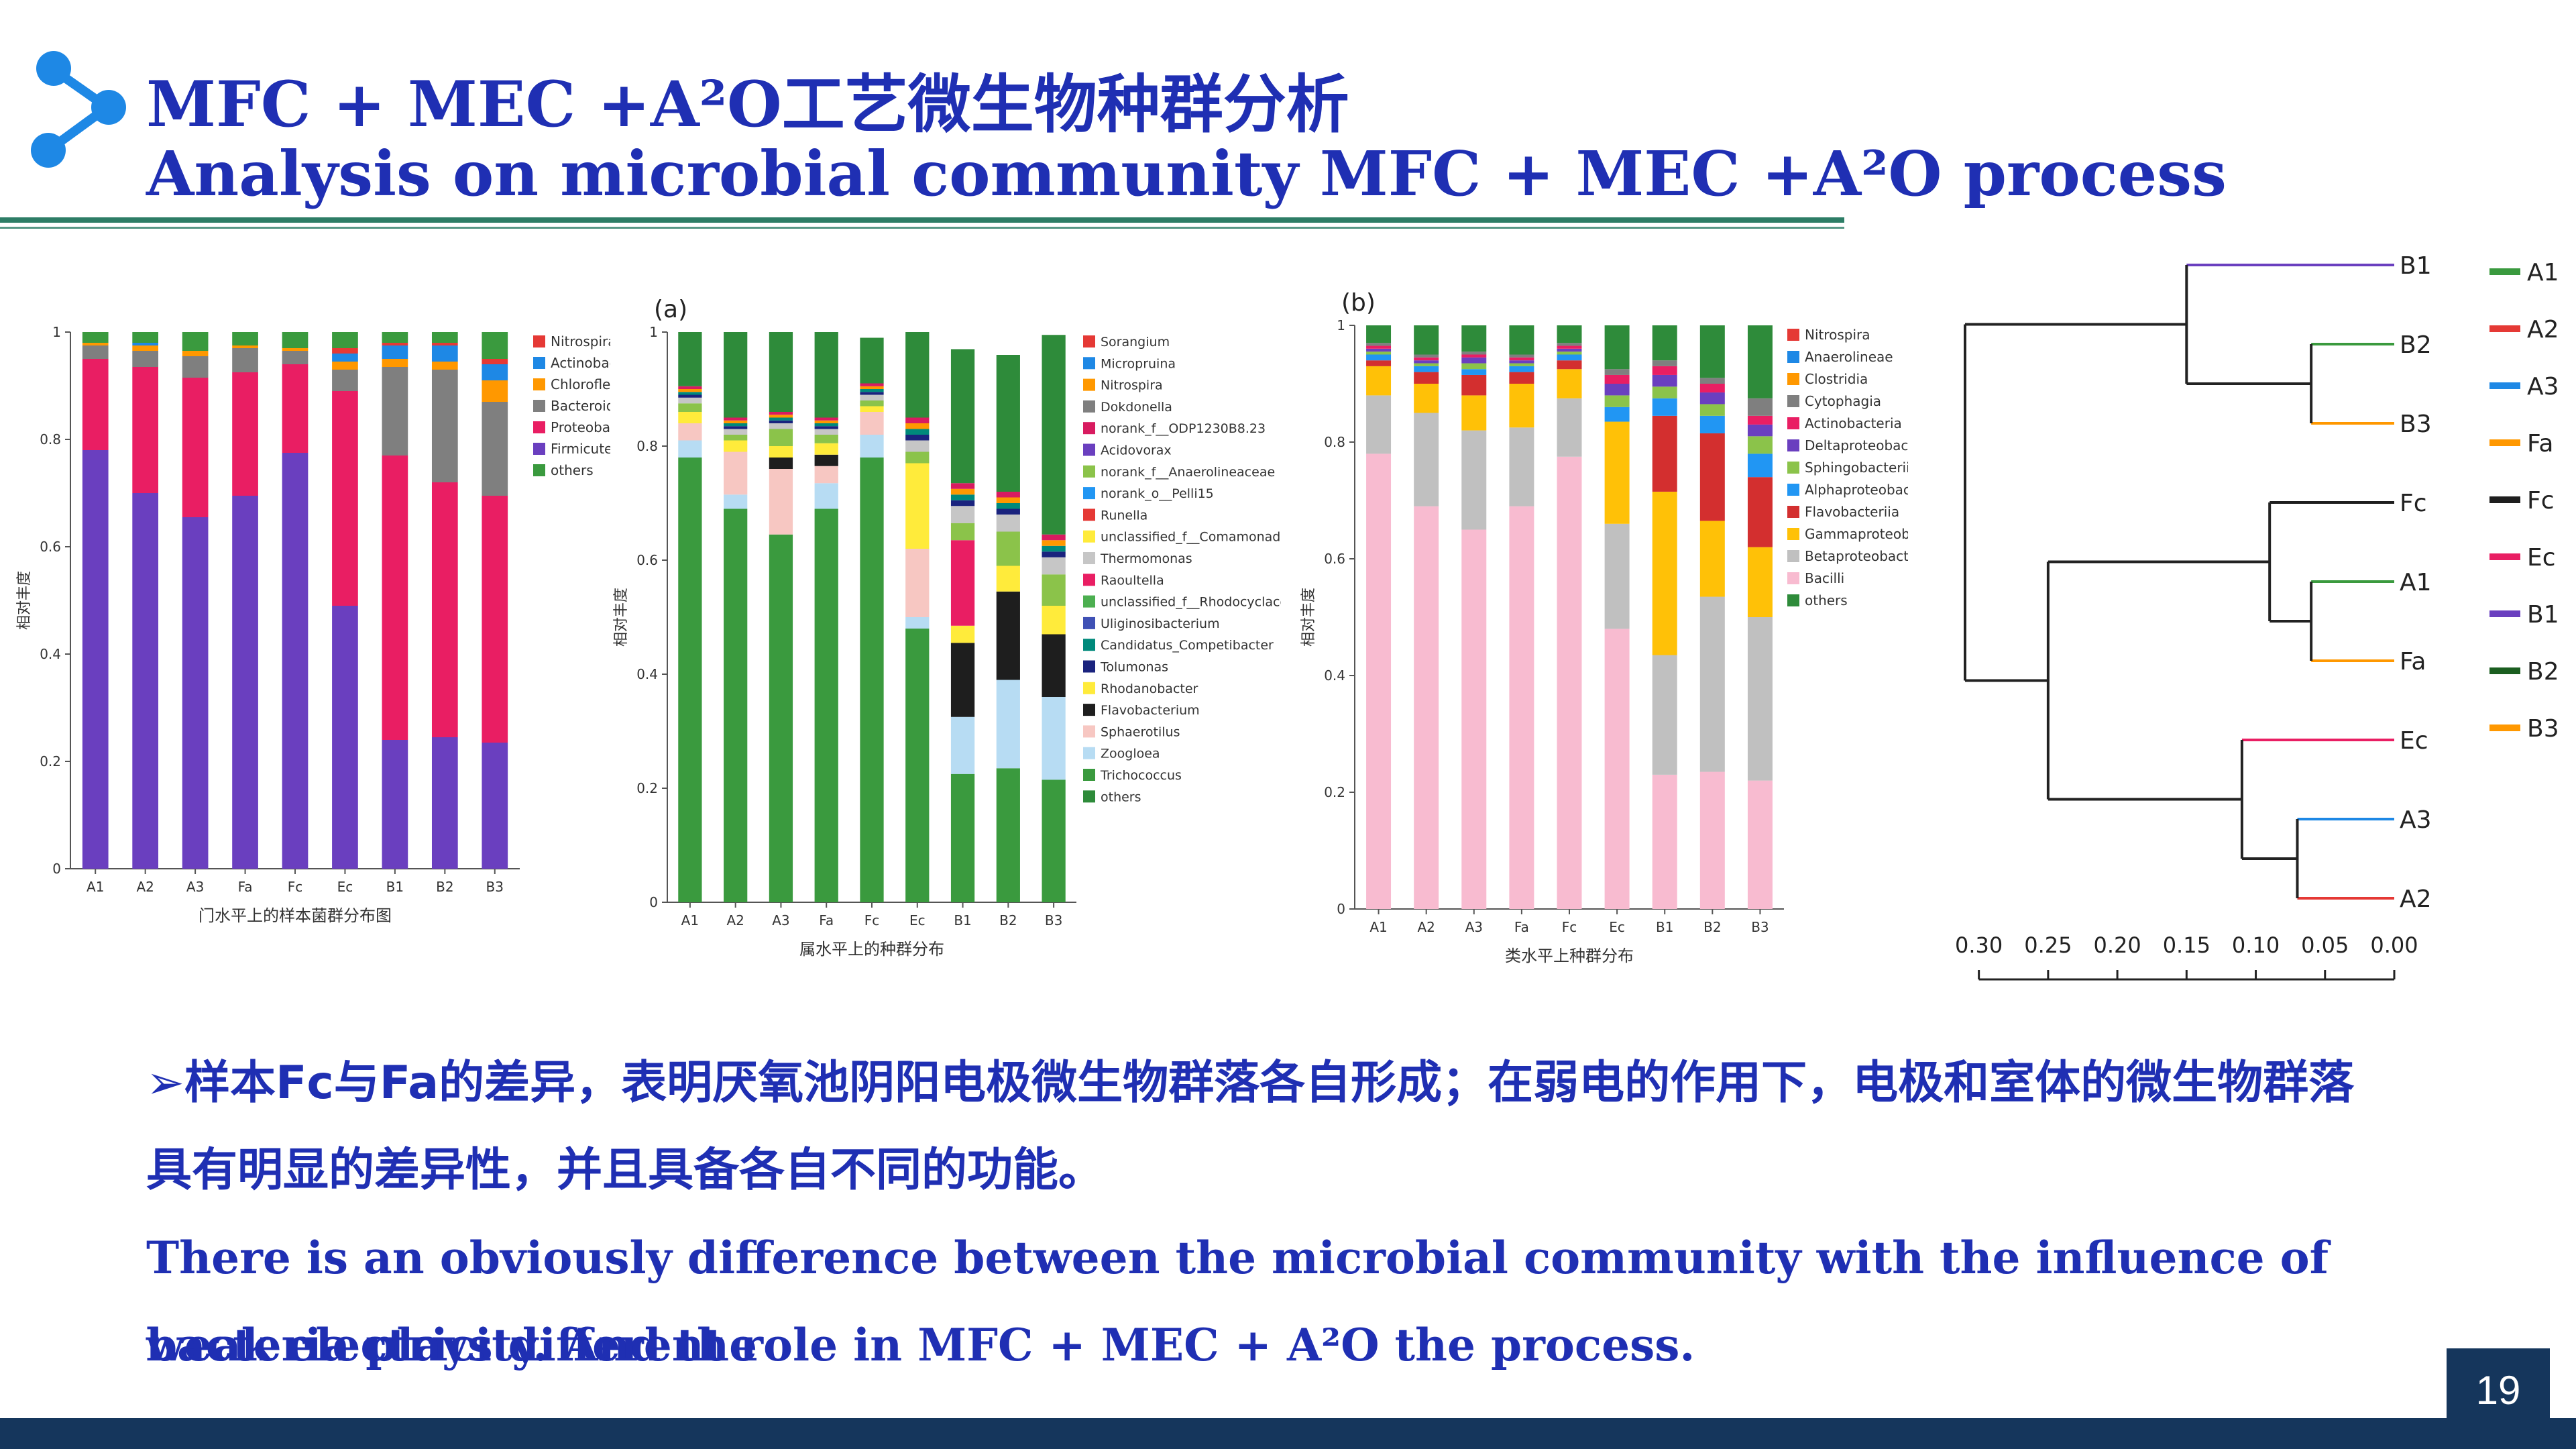 The image size is (2576, 1449). I want to click on scale-tick-label: 0.15, so click(2186, 945).